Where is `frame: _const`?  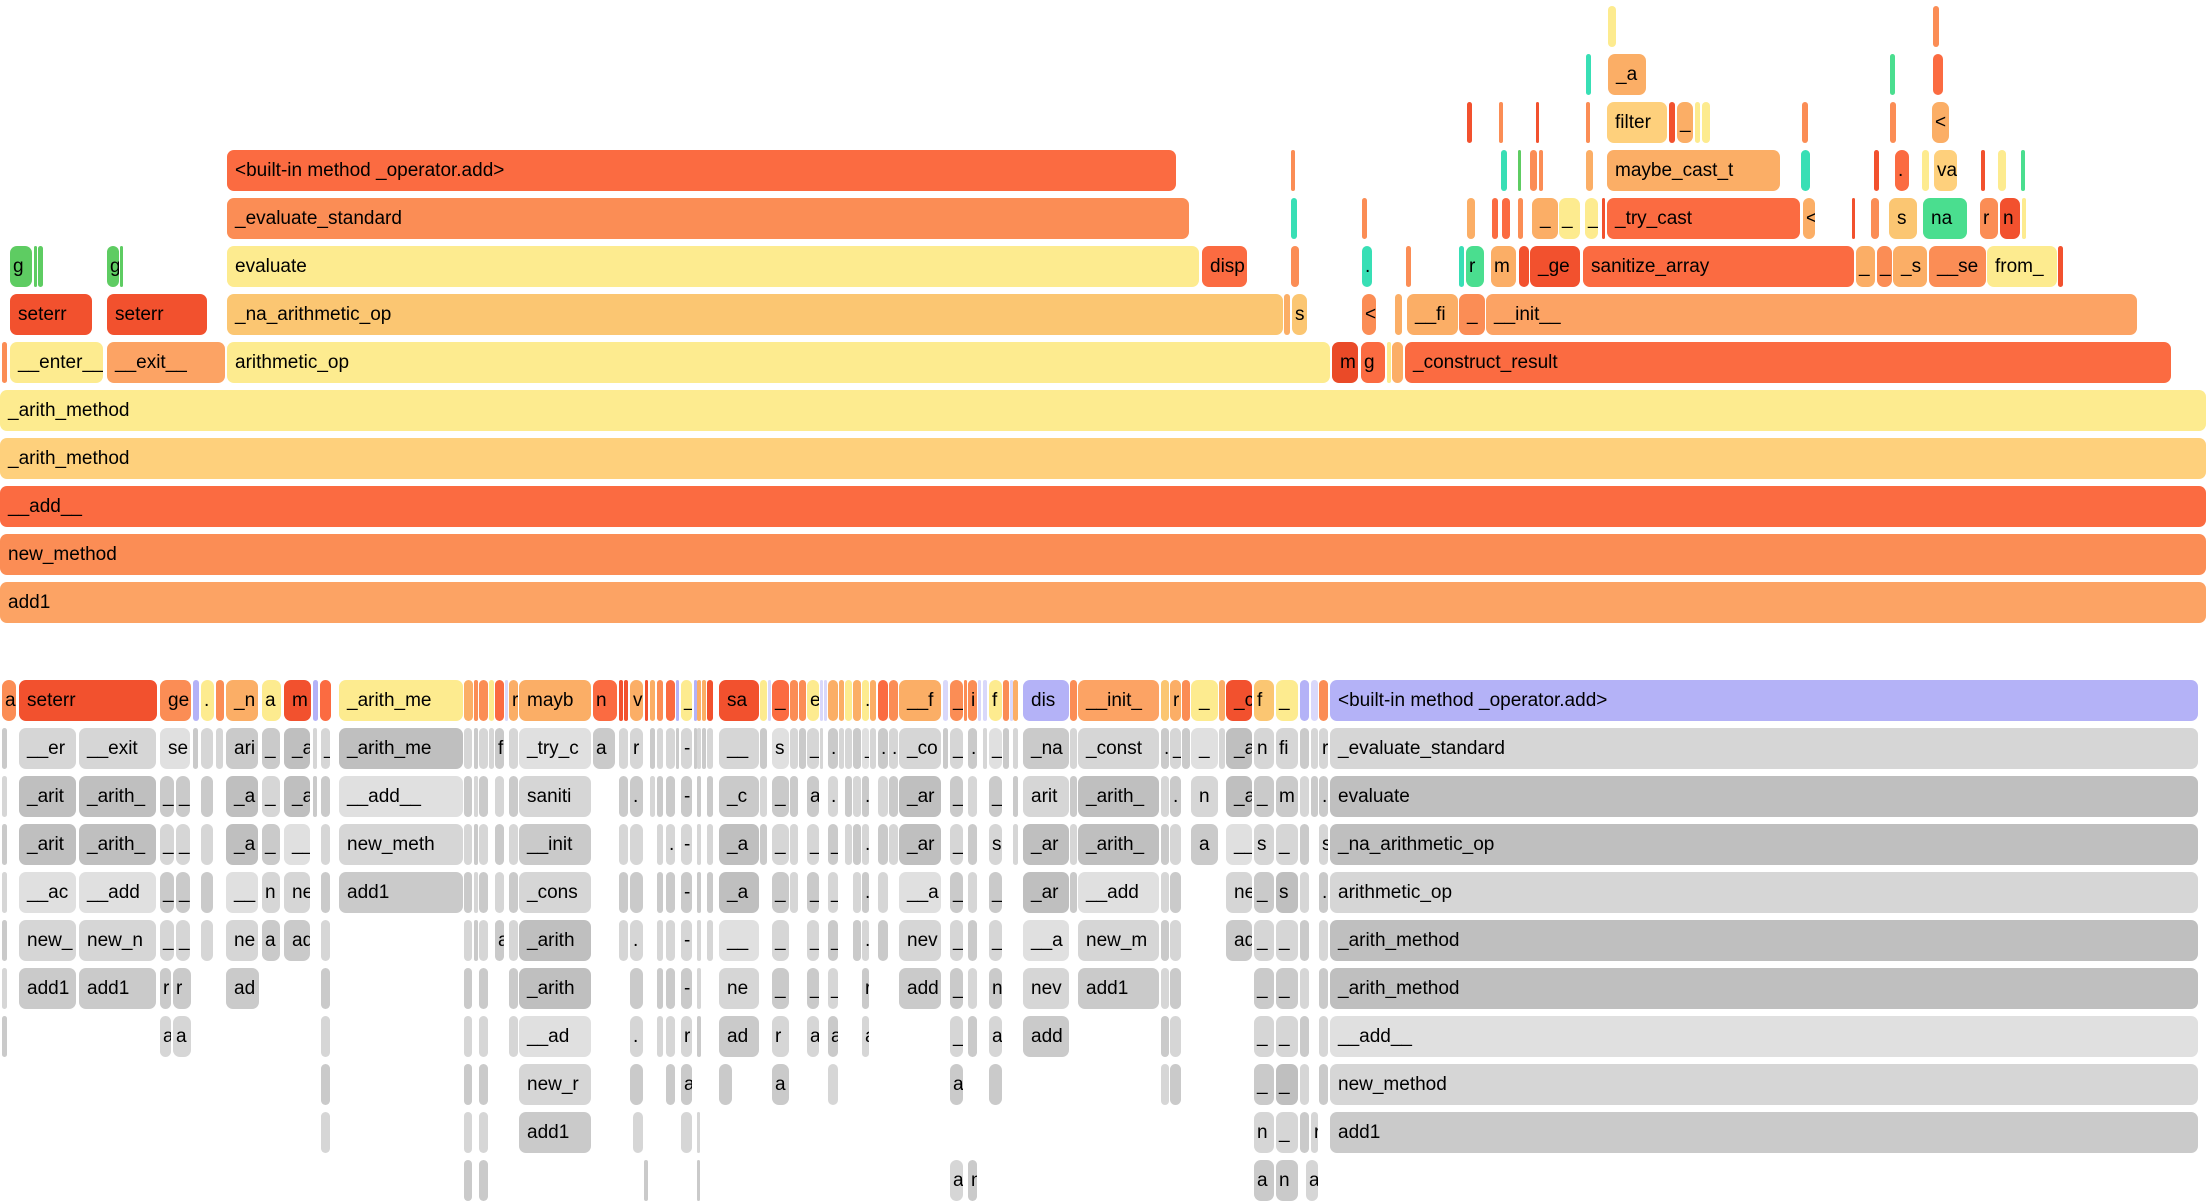 frame: _const is located at coordinates (1118, 748).